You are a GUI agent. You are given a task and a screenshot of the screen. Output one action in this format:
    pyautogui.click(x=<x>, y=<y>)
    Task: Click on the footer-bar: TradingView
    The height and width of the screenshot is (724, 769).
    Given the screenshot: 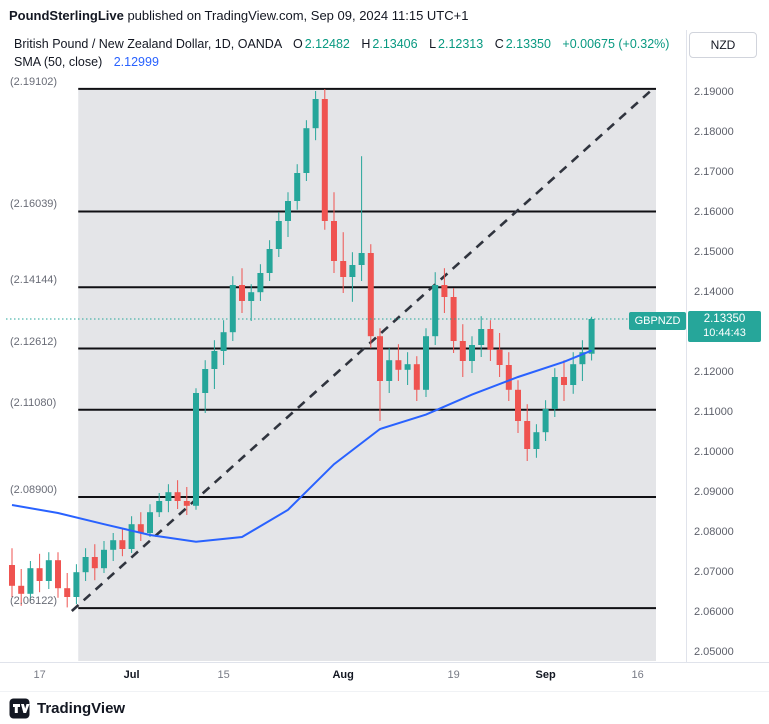 What is the action you would take?
    pyautogui.click(x=384, y=707)
    